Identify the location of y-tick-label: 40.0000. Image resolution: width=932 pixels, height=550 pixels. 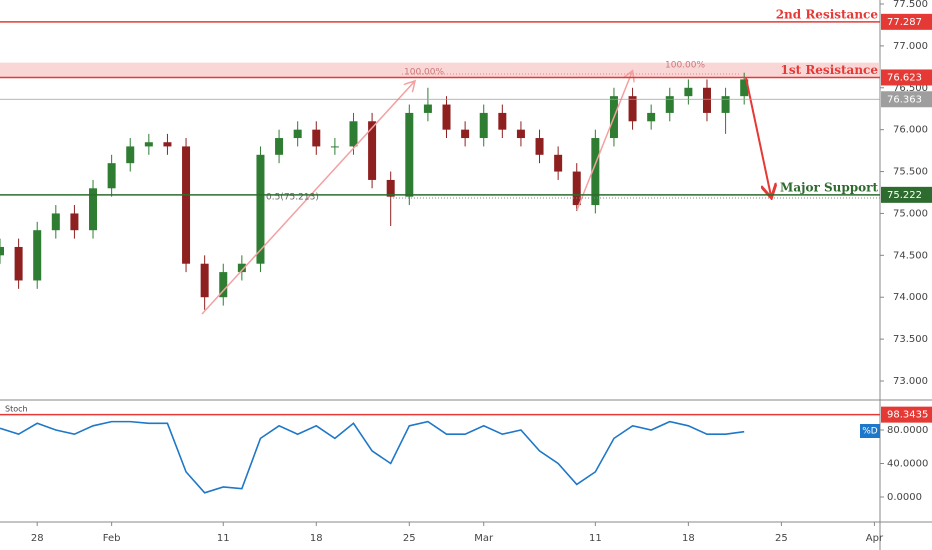
(907, 464).